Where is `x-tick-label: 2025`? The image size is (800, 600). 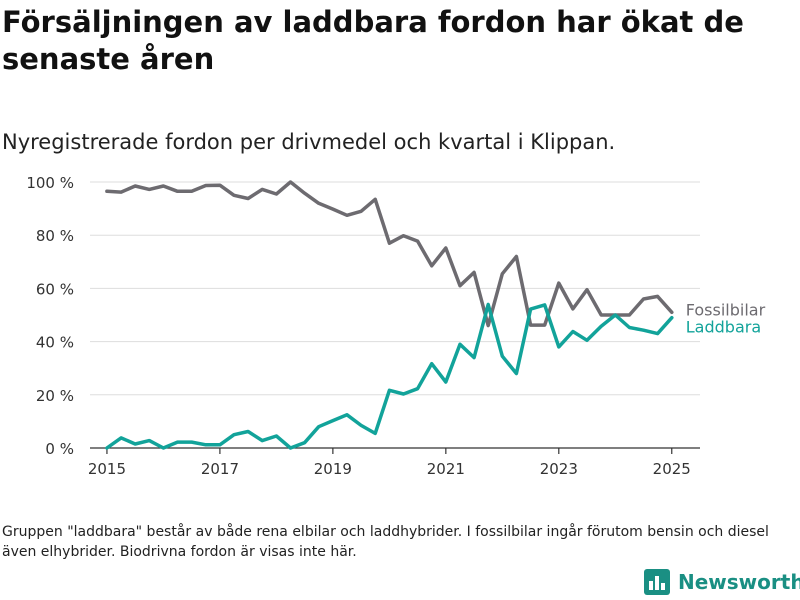 x-tick-label: 2025 is located at coordinates (672, 469).